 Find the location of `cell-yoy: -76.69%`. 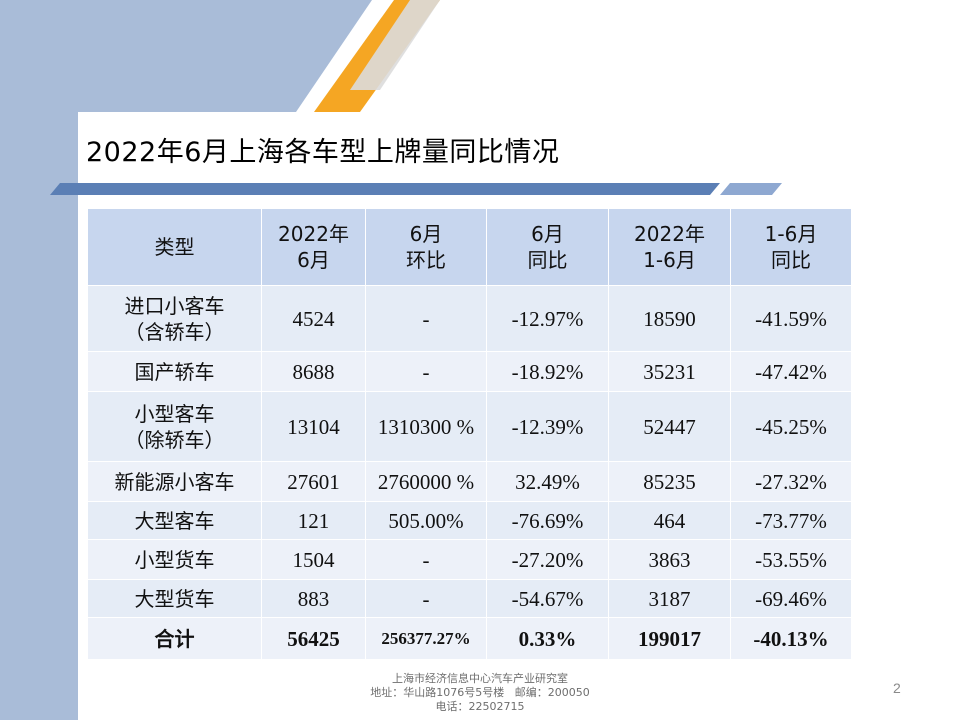

cell-yoy: -76.69% is located at coordinates (547, 520).